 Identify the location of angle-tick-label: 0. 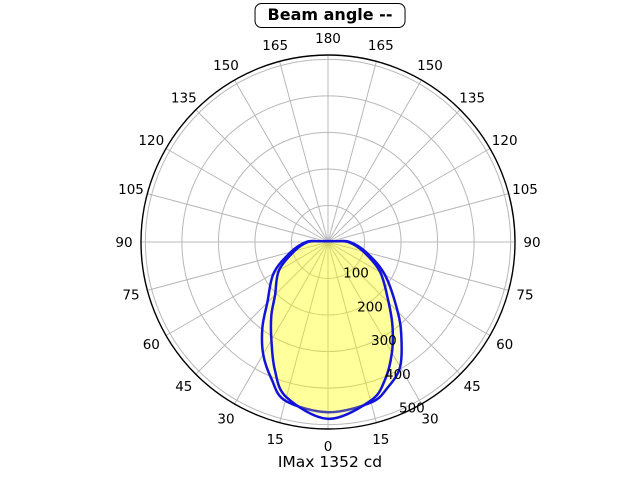
(328, 447).